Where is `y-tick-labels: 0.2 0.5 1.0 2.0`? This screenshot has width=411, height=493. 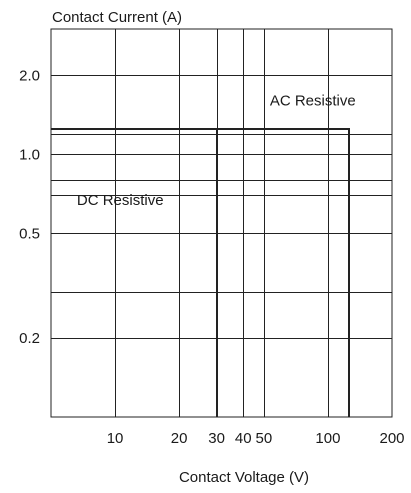
y-tick-labels: 0.2 0.5 1.0 2.0 is located at coordinates (29, 207).